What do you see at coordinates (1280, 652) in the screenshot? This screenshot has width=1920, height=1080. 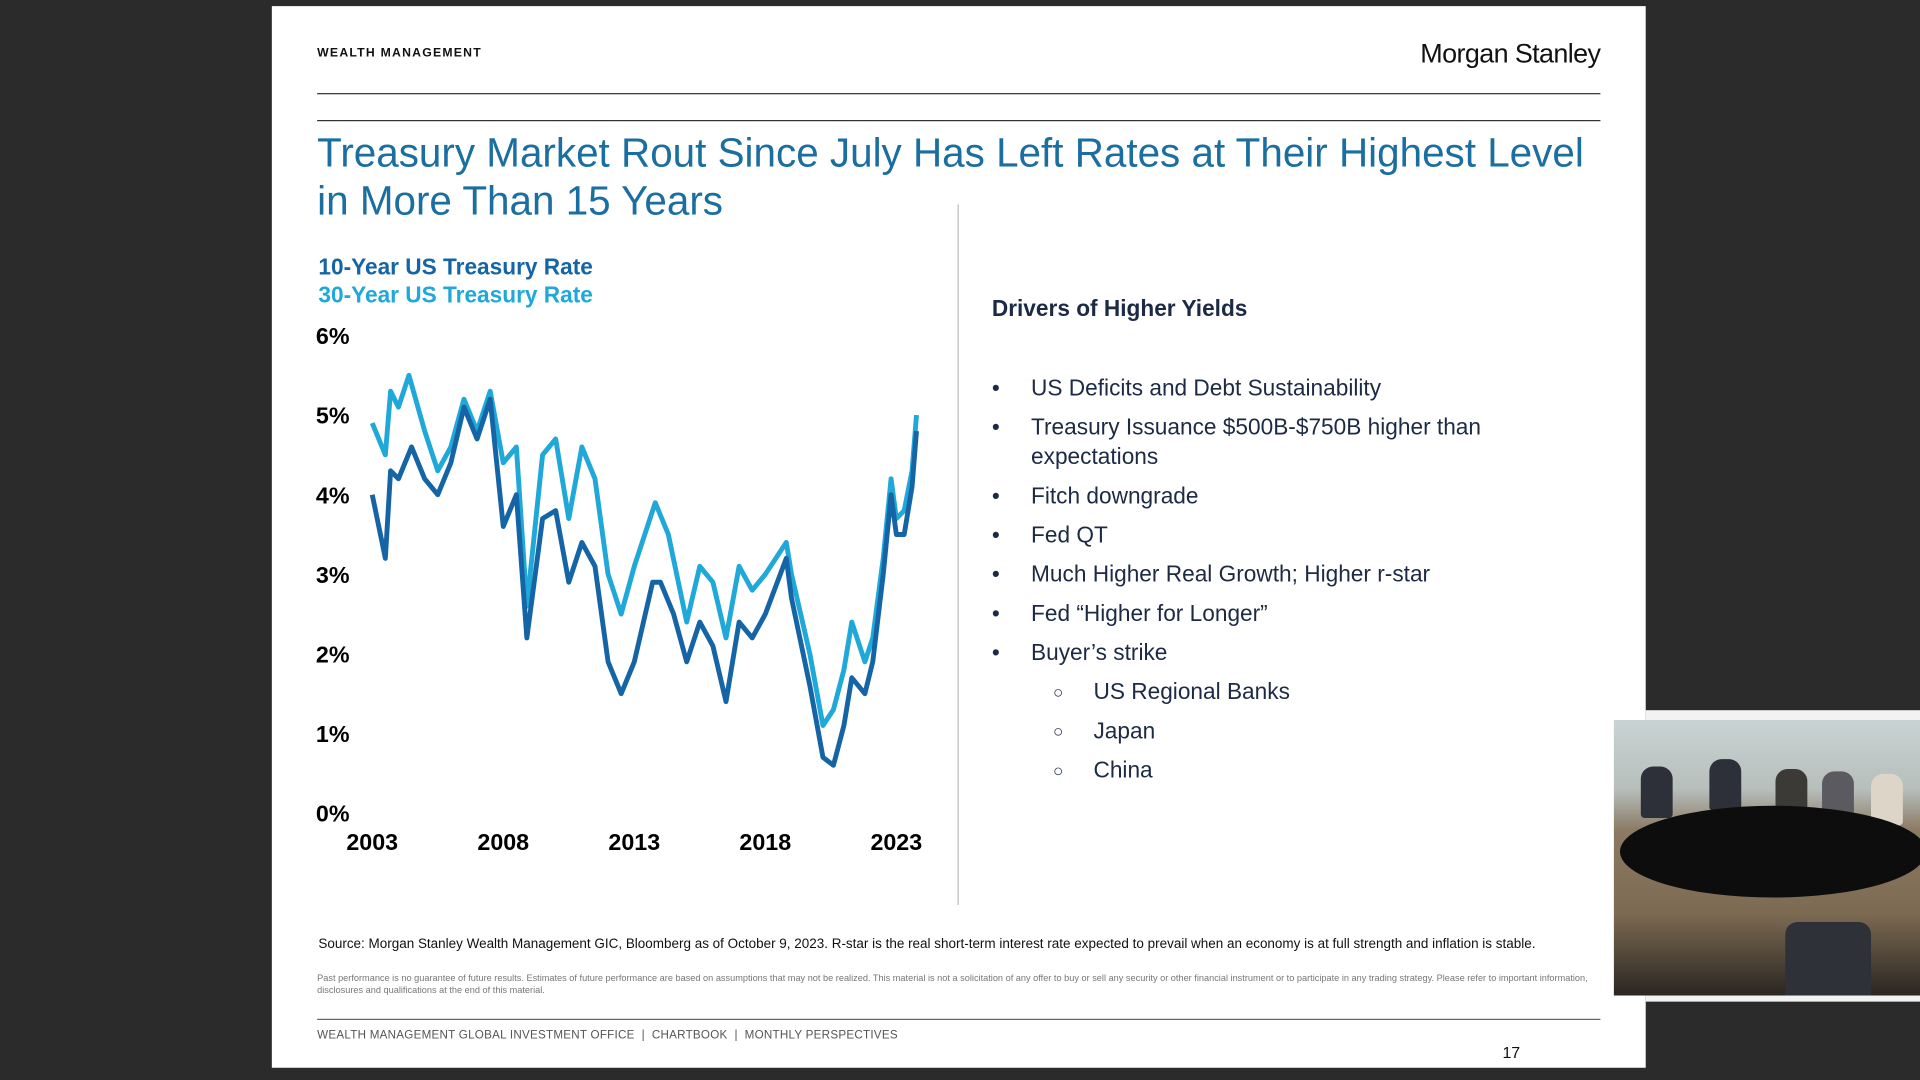 I see `driver-item: • Buyer’s strike` at bounding box center [1280, 652].